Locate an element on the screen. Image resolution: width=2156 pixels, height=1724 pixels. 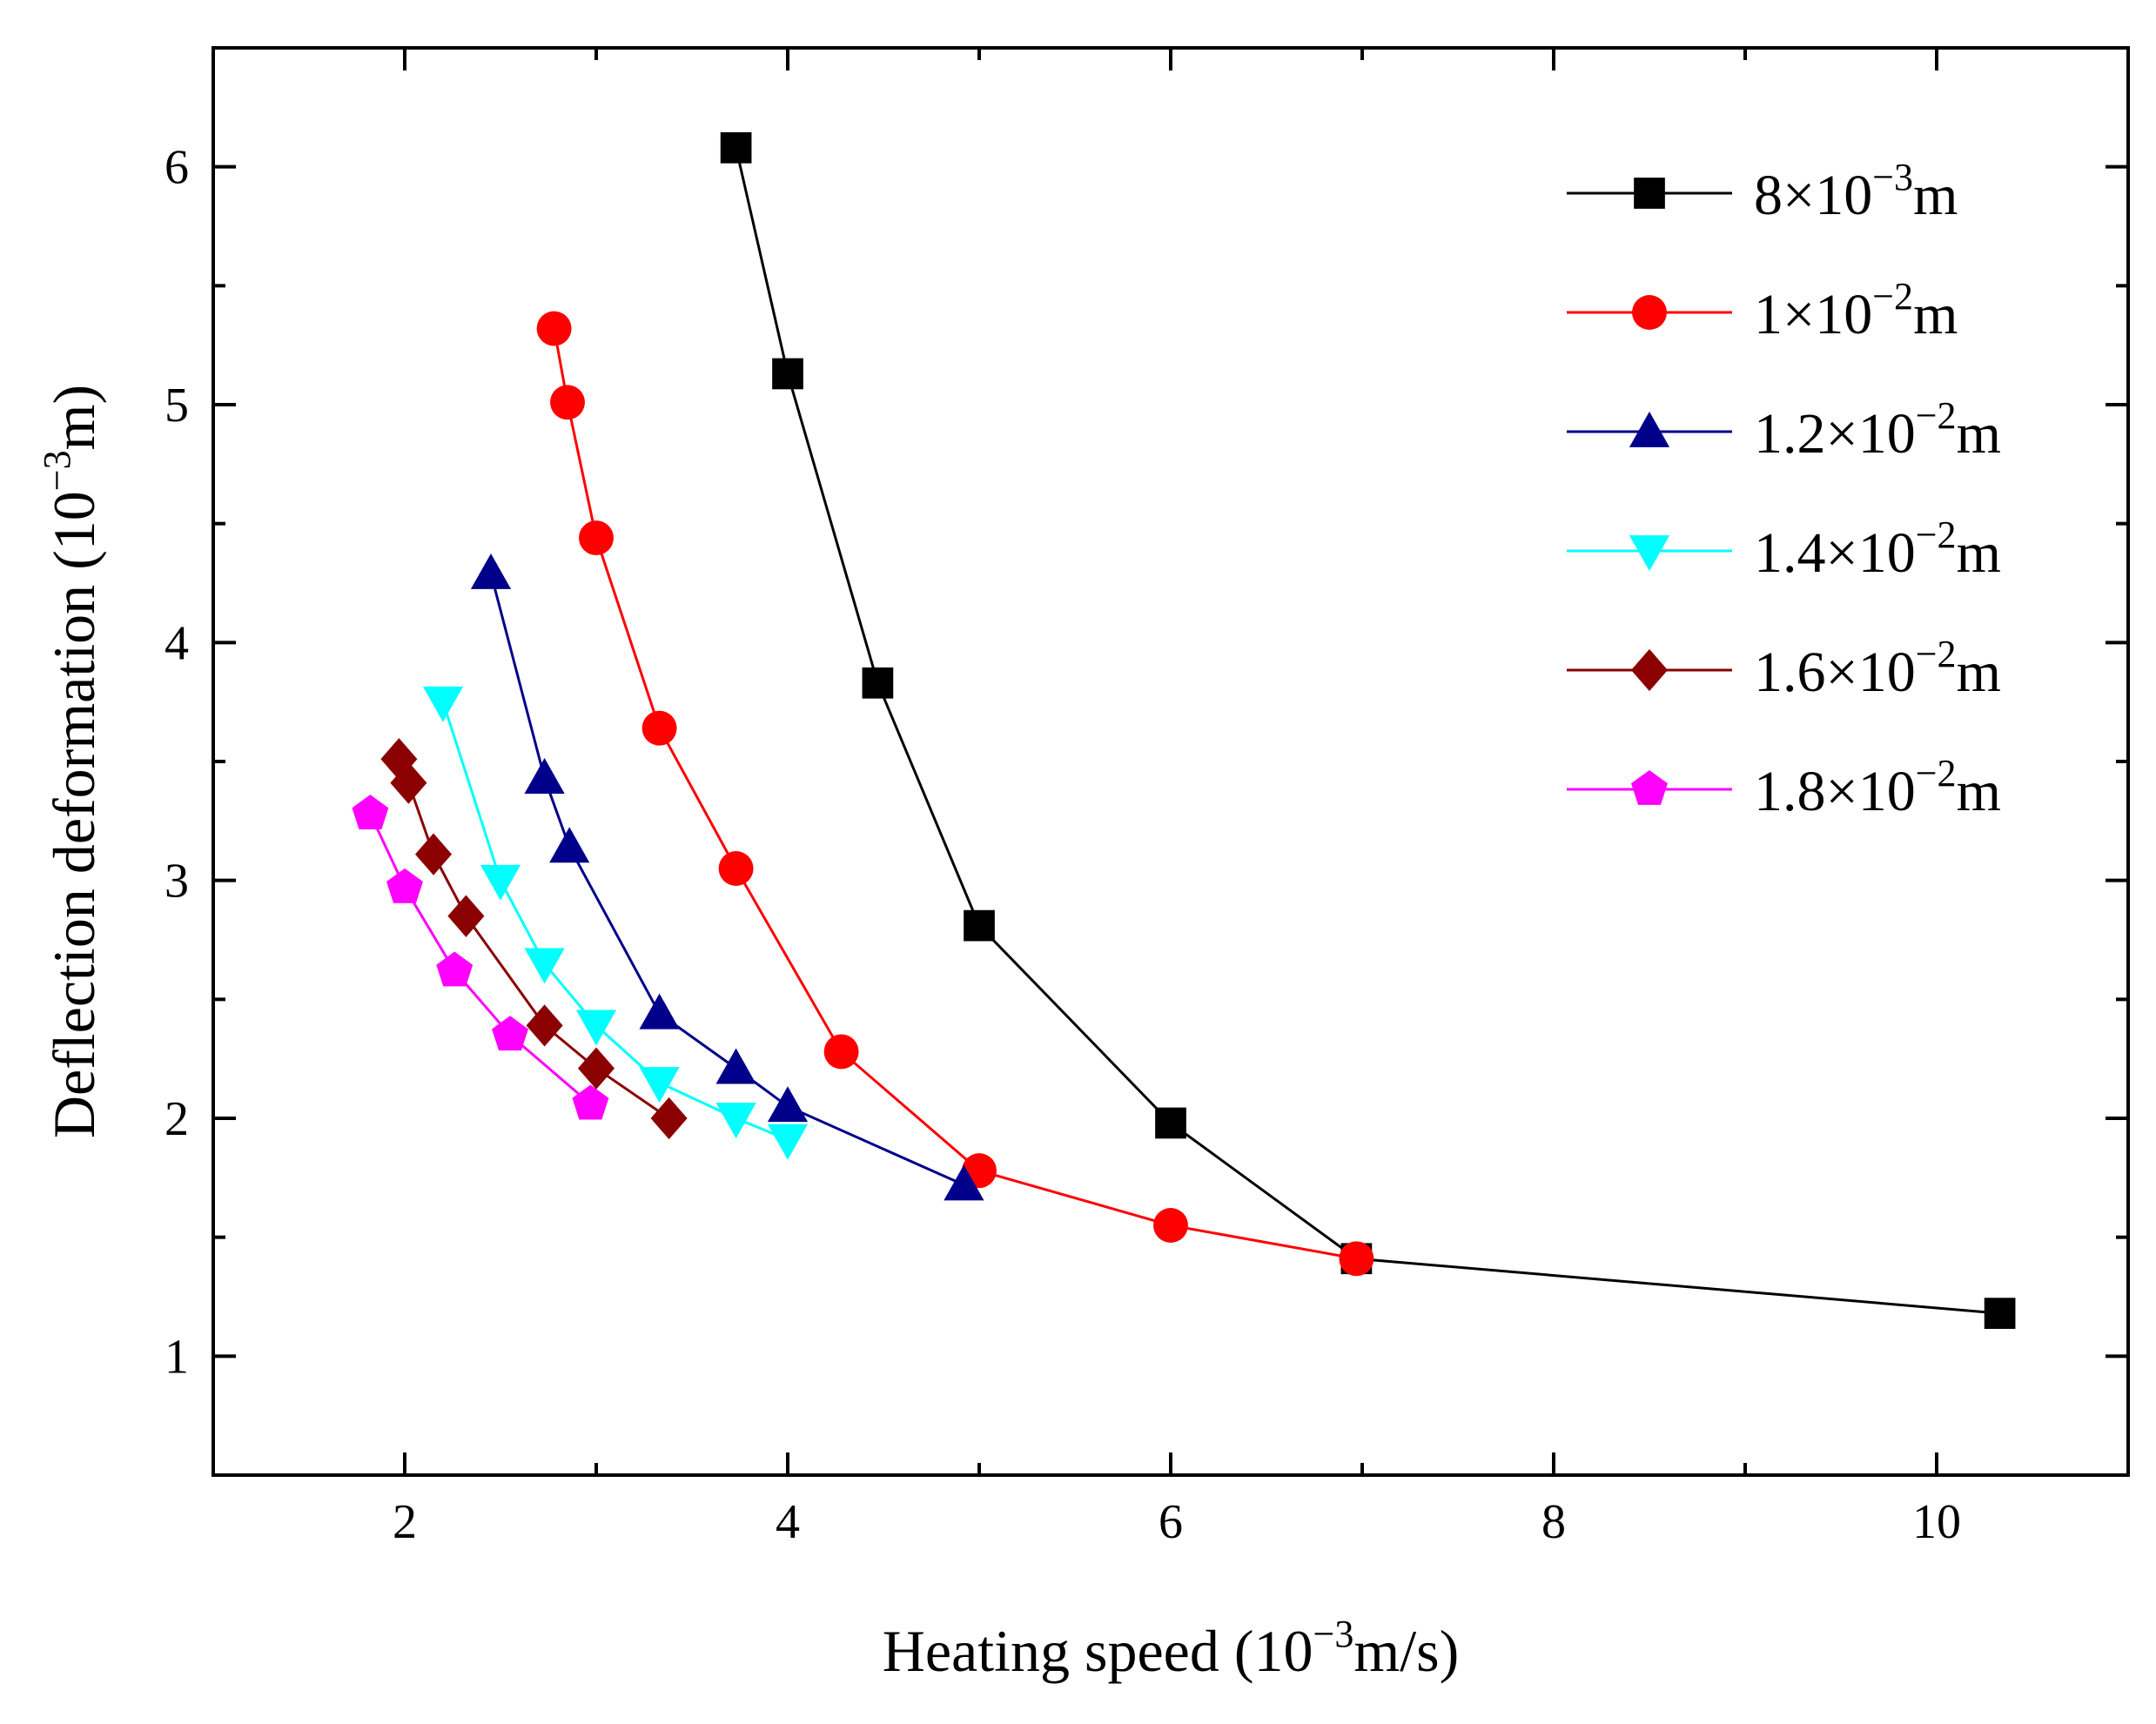
y-tick-label: 3 is located at coordinates (177, 882).